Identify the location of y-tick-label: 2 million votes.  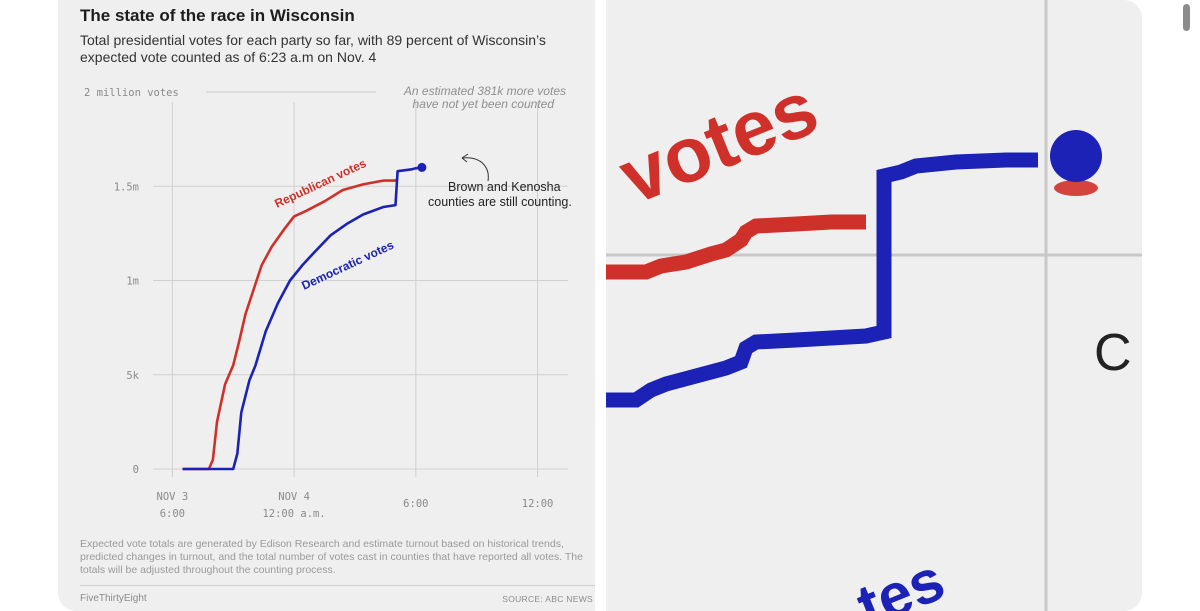
(131, 93).